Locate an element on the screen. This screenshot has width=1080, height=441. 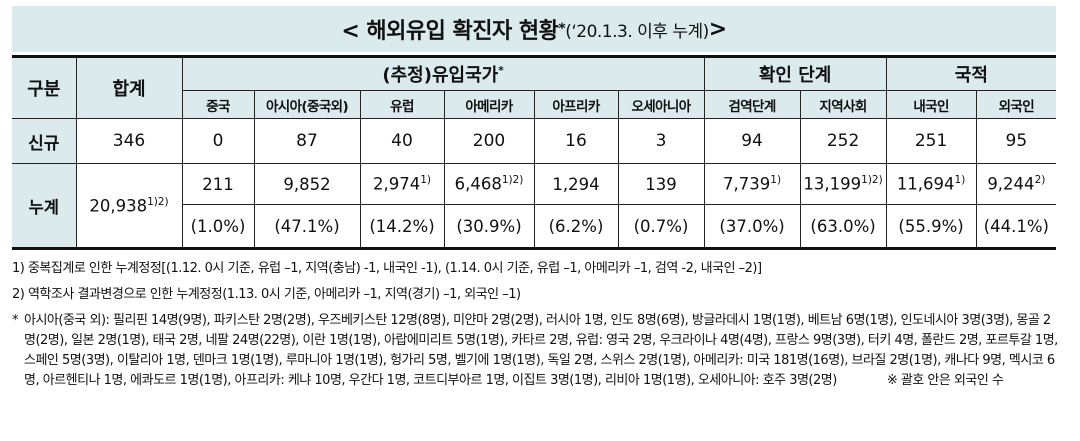
cum-america: 6,468 is located at coordinates (478, 184).